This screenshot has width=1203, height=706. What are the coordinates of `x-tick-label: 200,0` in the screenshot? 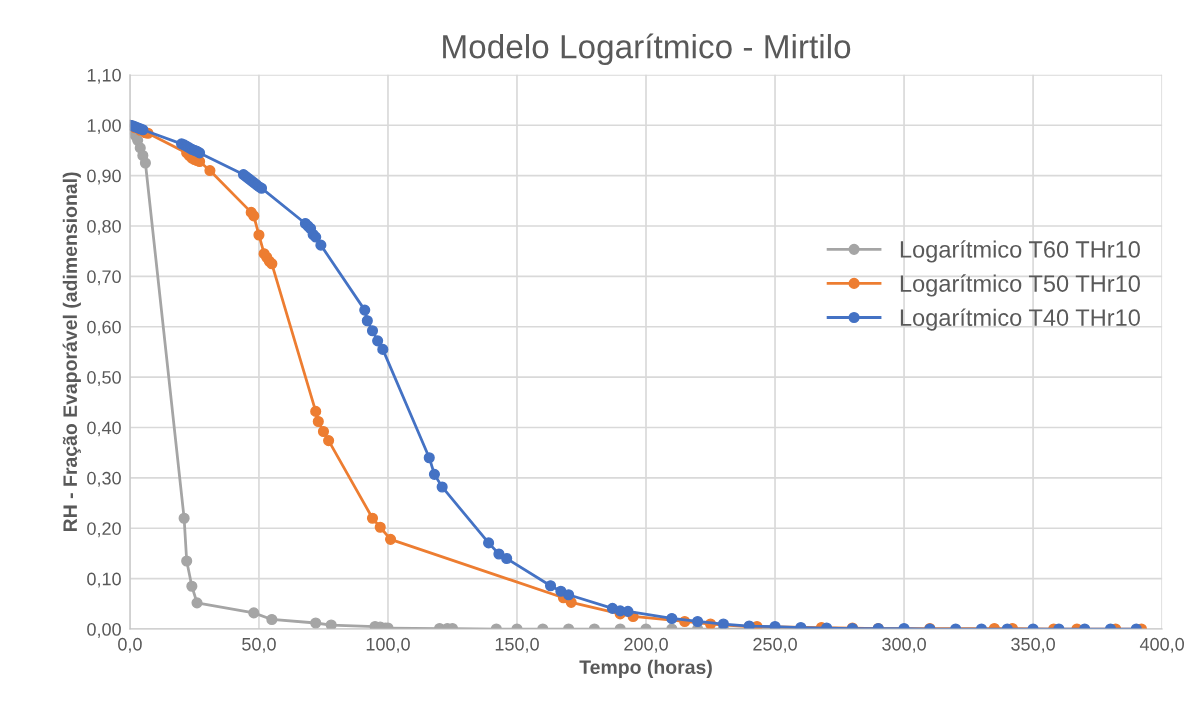 It's located at (646, 645).